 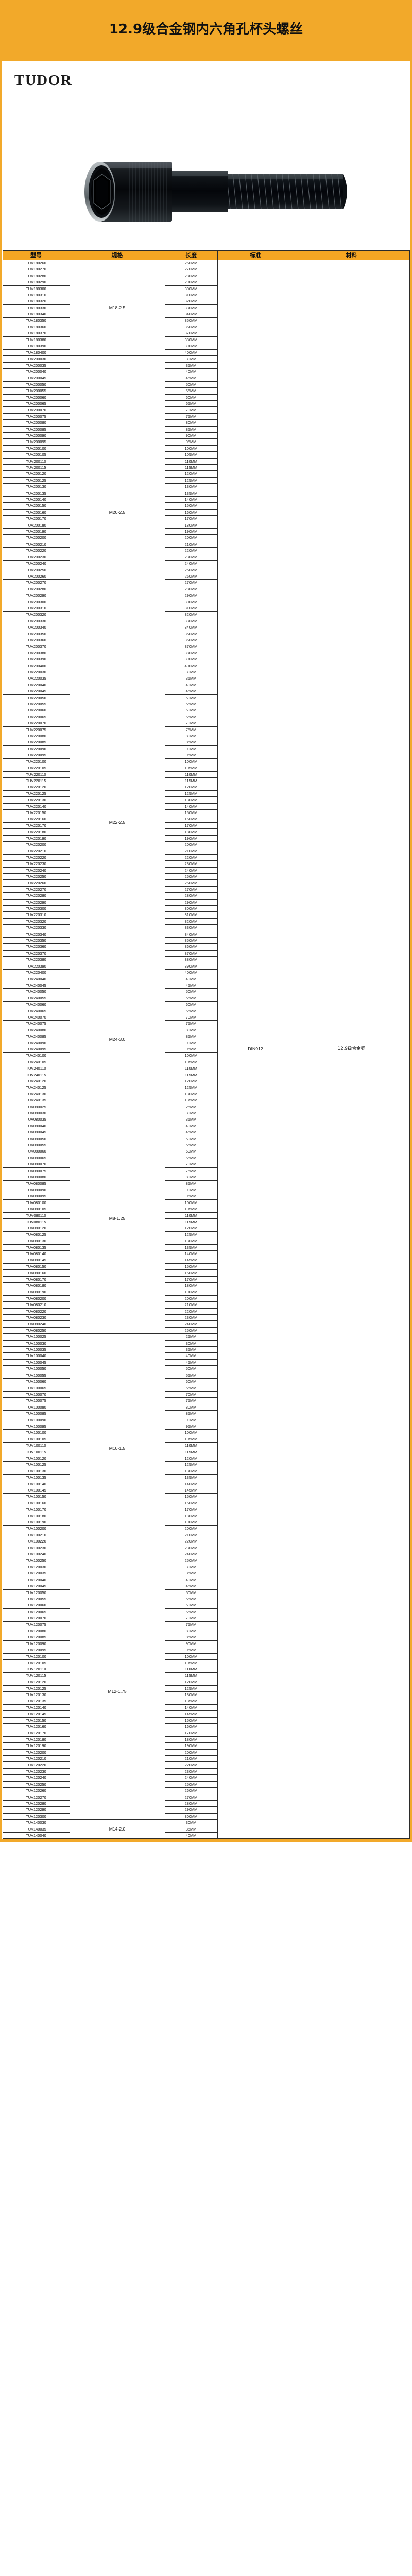 What do you see at coordinates (205, 653) in the screenshot?
I see `table-row: TUV200380 380MM` at bounding box center [205, 653].